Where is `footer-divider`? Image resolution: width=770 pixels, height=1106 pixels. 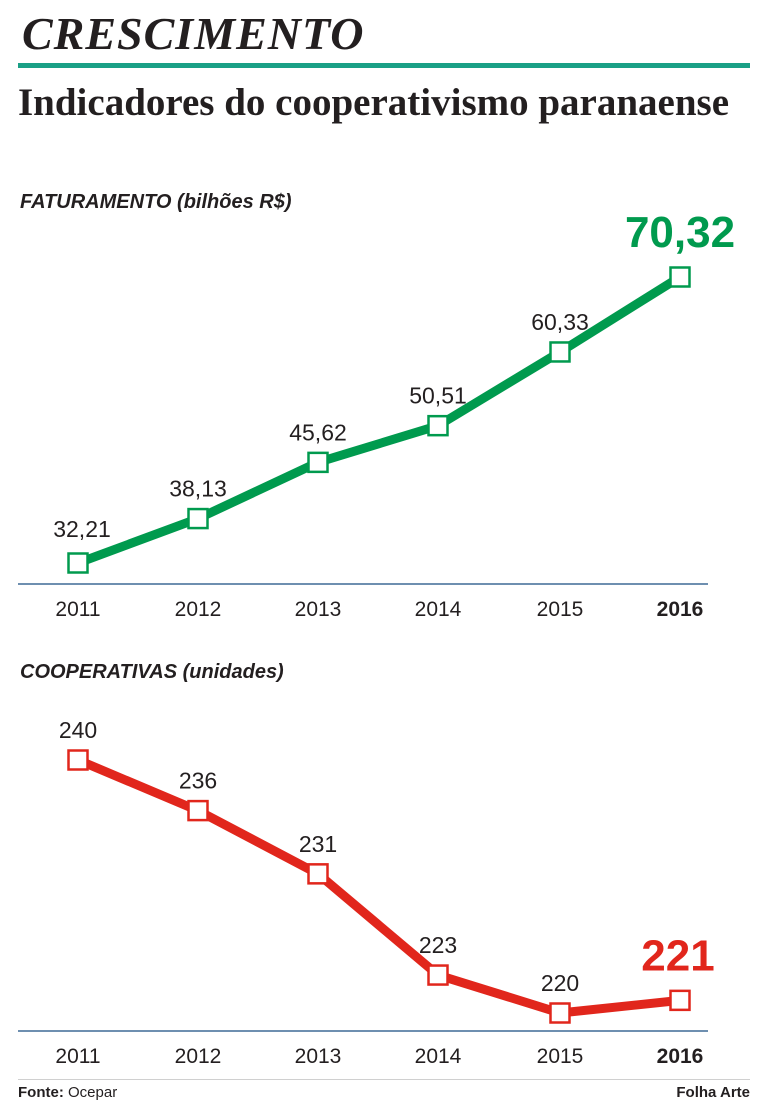
footer-divider is located at coordinates (384, 1079).